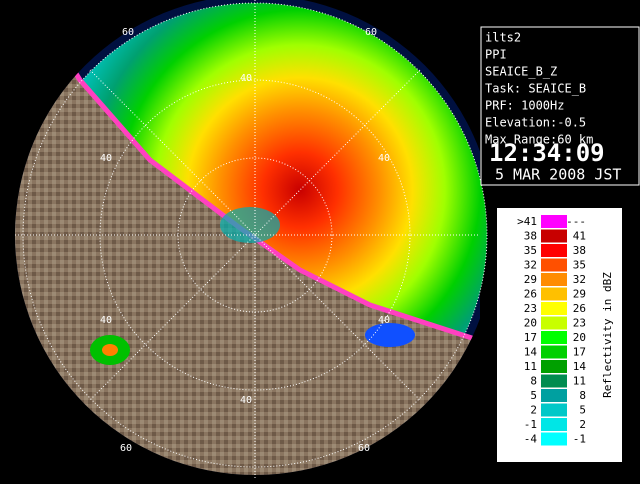  Describe the element at coordinates (530, 323) in the screenshot. I see `legend-lower: 20` at that location.